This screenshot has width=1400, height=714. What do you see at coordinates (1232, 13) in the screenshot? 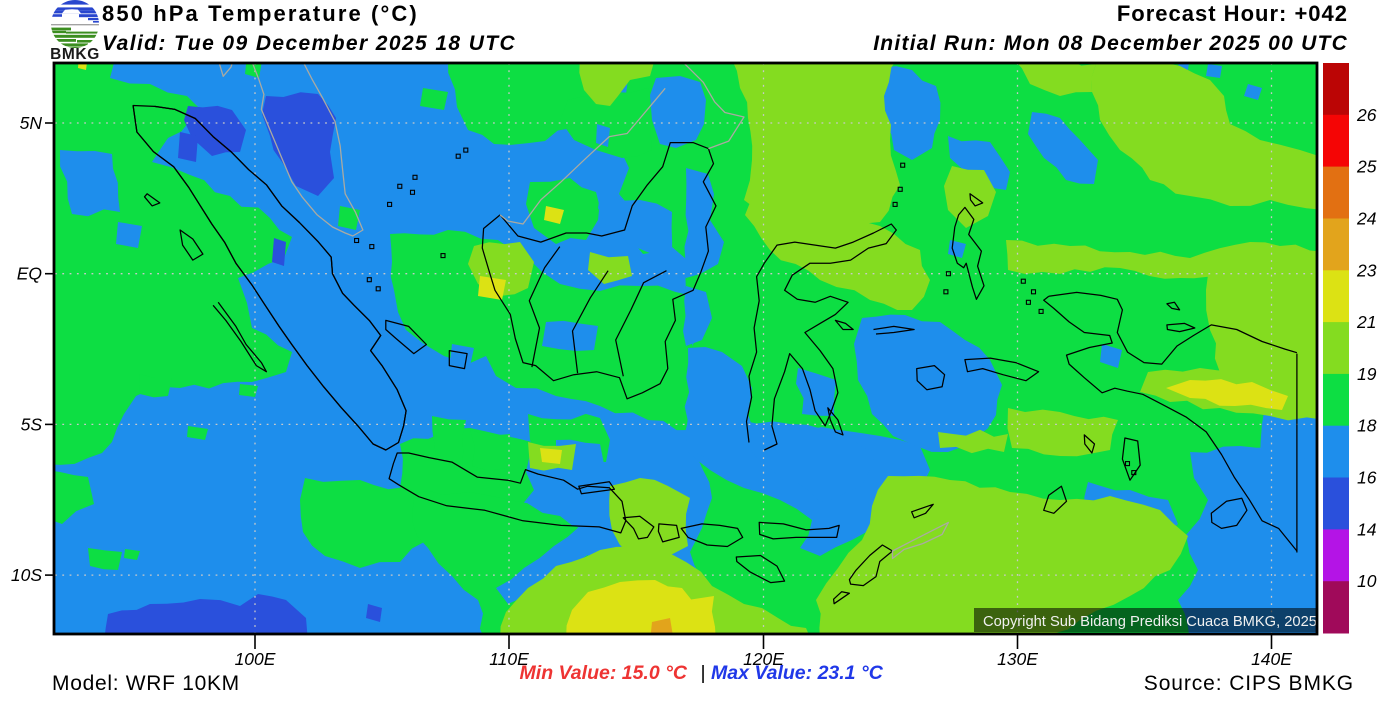
I see `svg-text: Forecast Hour: +042` at bounding box center [1232, 13].